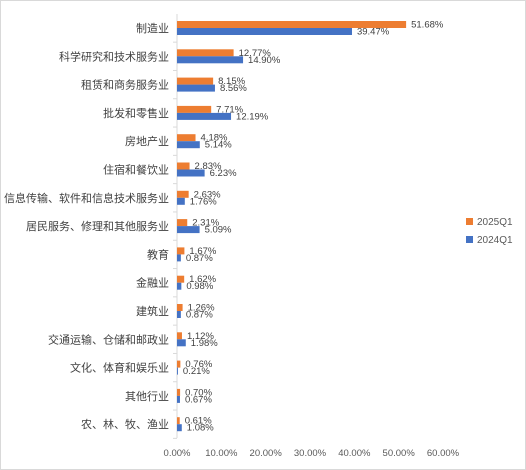 This screenshot has height=470, width=526. Describe the element at coordinates (255, 53) in the screenshot. I see `data-label: 12.77%` at that location.